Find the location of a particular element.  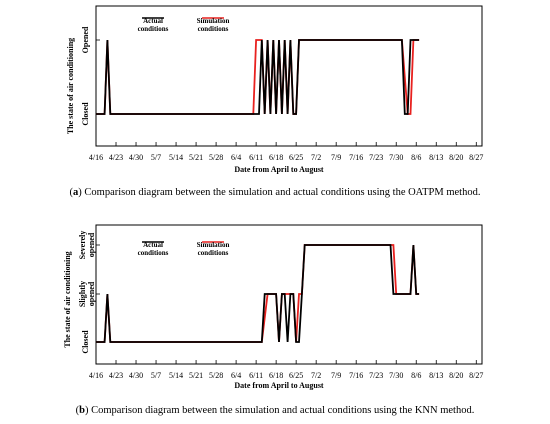

y-state-label: Slightlyopened is located at coordinates (87, 294).